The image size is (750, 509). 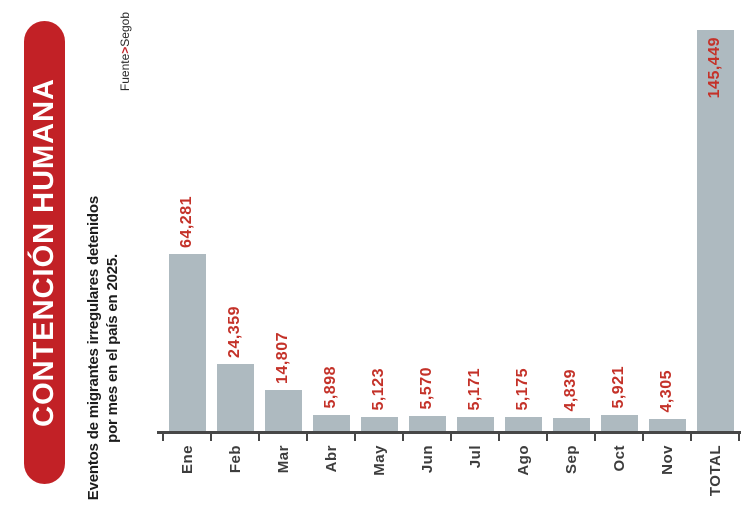 I want to click on axis-label-jun: Jun, so click(x=427, y=459).